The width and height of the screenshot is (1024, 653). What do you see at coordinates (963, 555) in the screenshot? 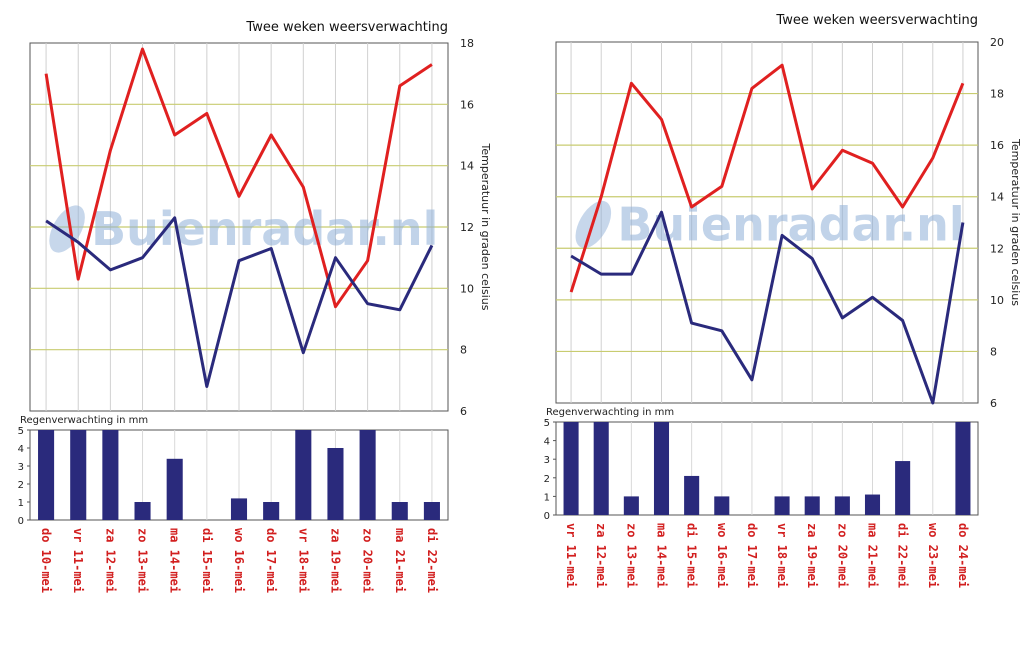
I see `day-label: do 24-mei` at bounding box center [963, 555].